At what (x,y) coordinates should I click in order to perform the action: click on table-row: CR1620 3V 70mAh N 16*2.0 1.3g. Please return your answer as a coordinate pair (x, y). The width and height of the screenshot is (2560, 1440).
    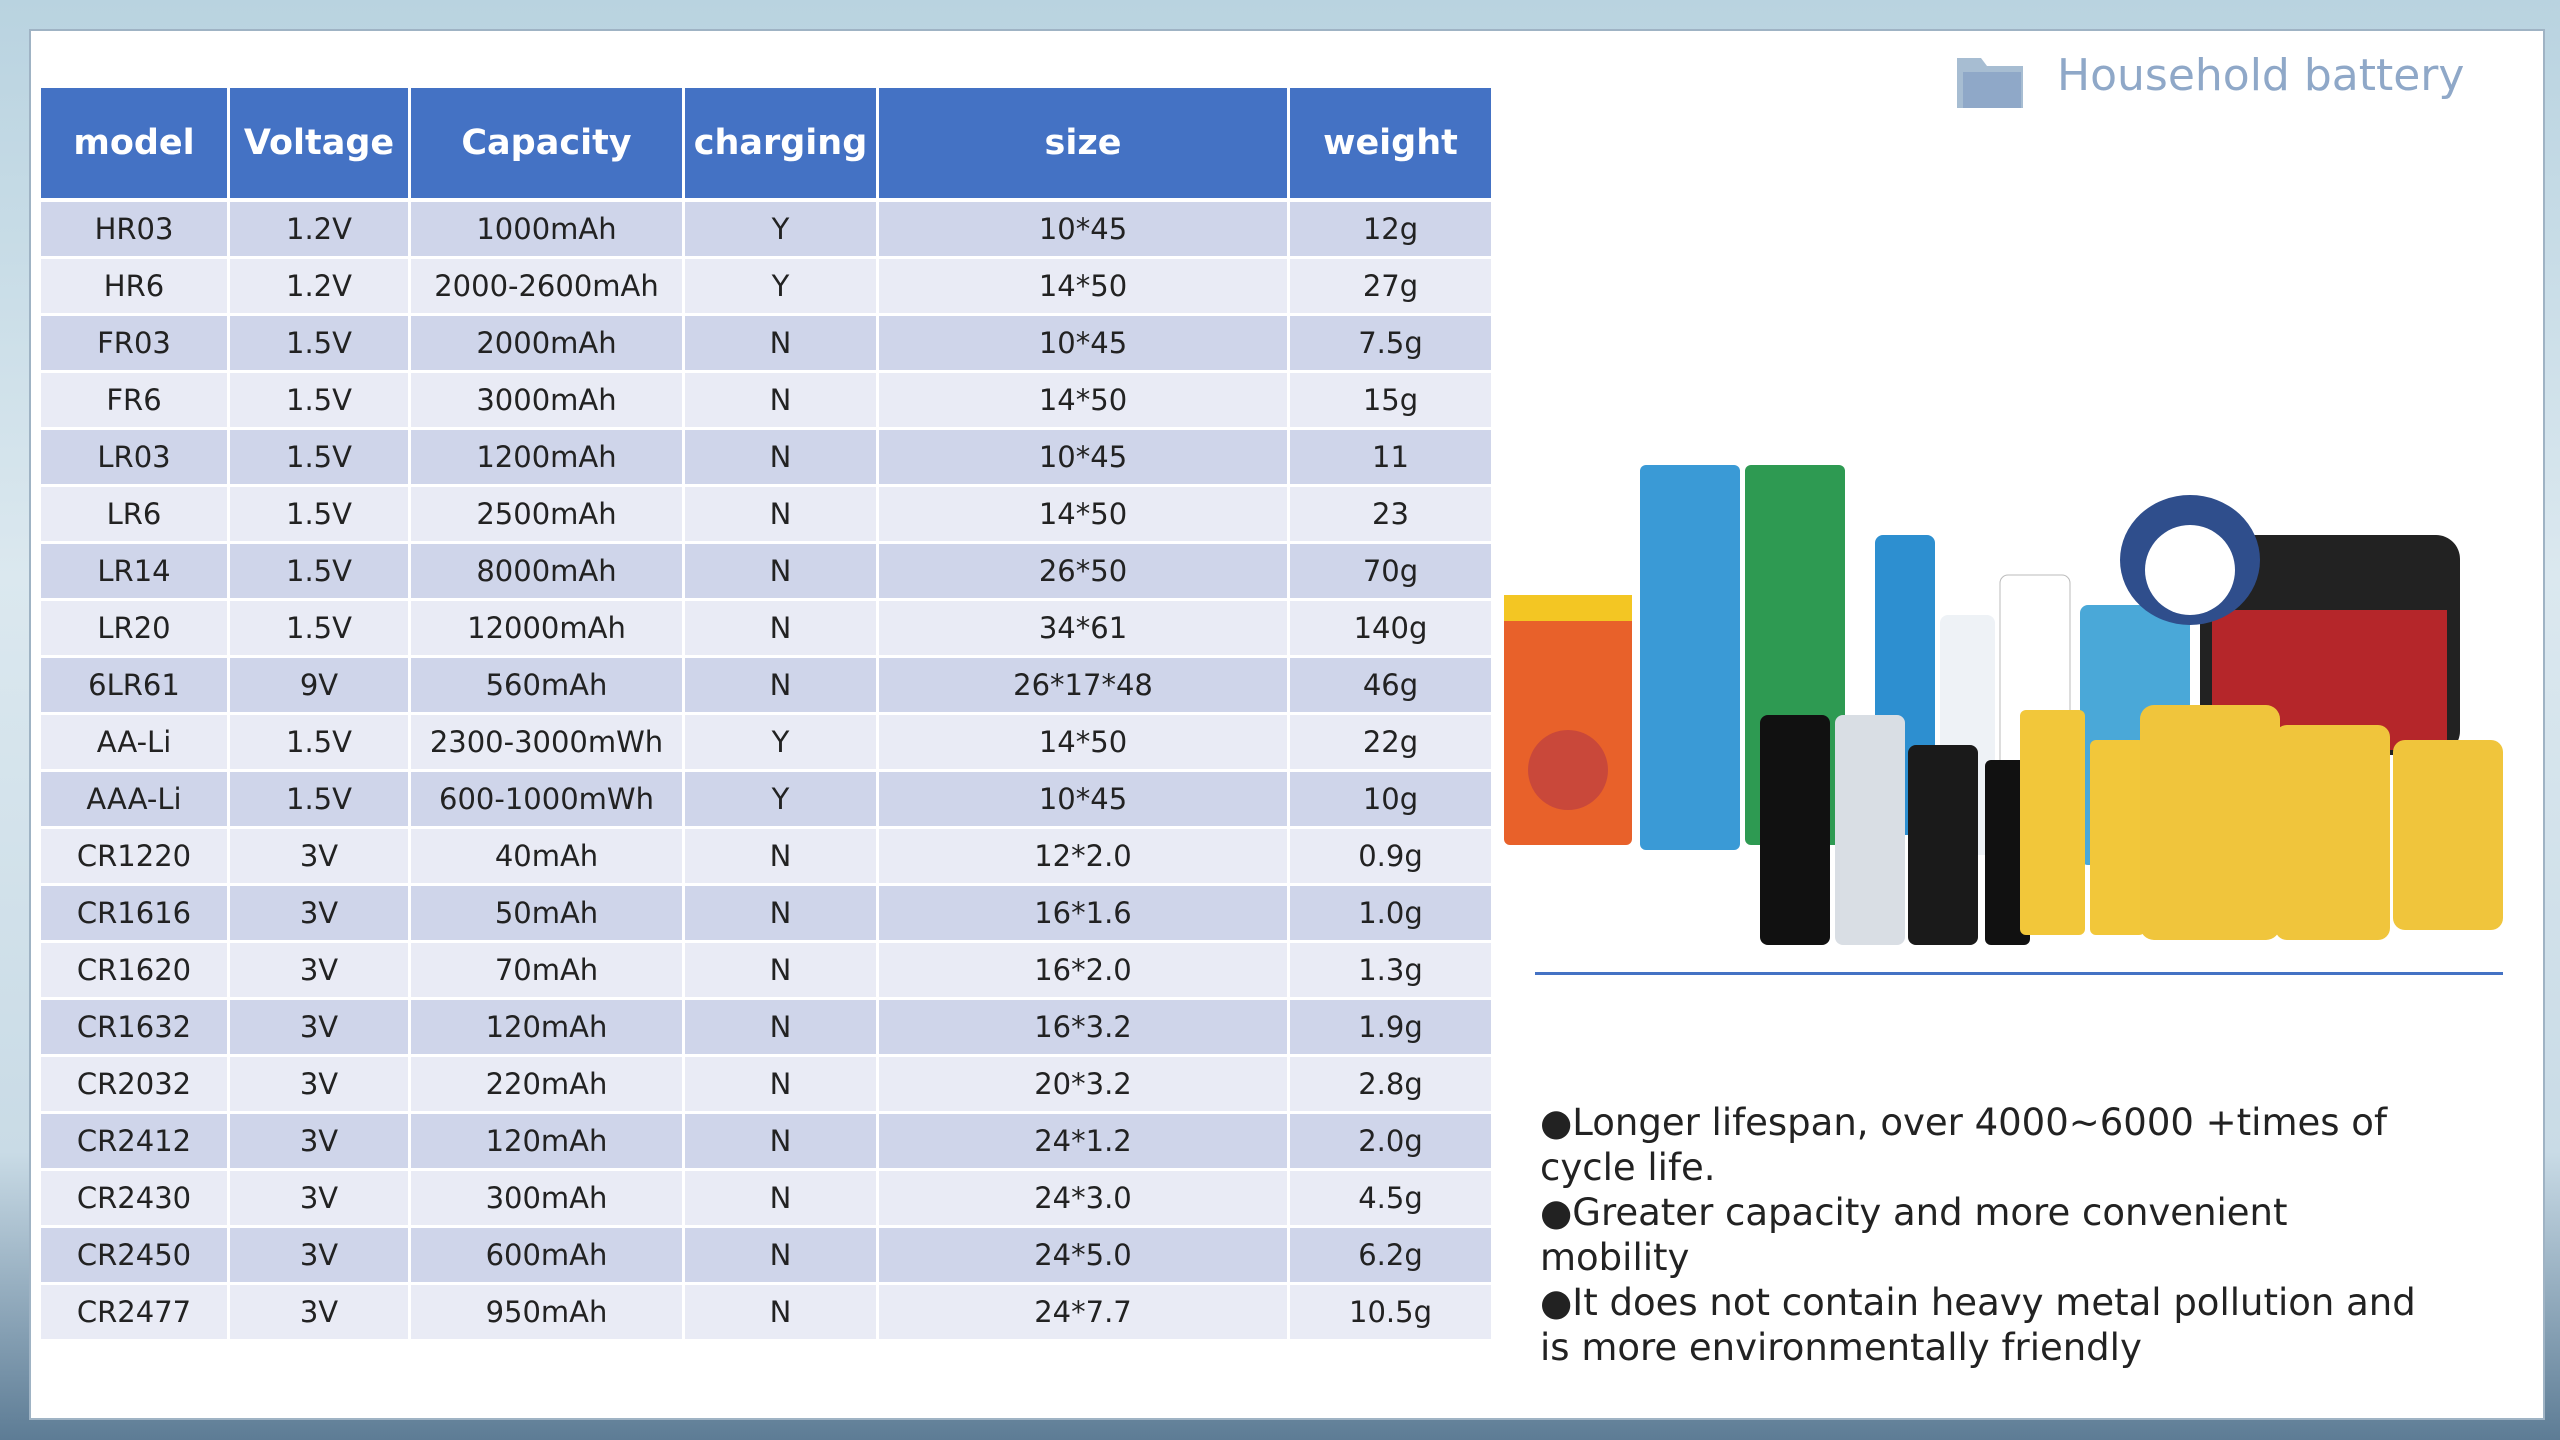
    Looking at the image, I should click on (767, 971).